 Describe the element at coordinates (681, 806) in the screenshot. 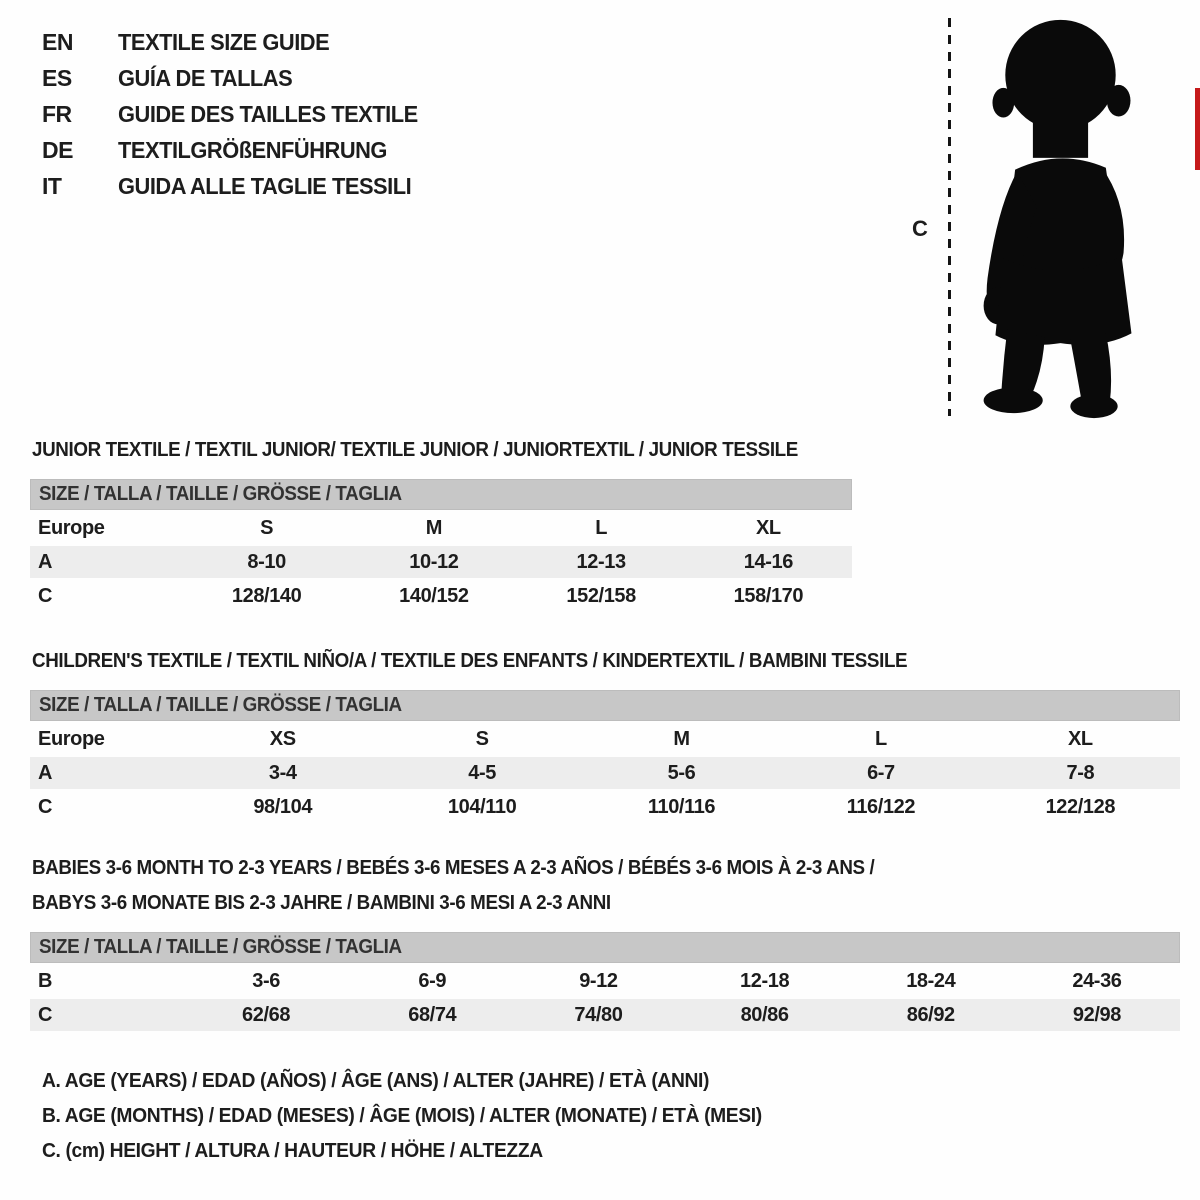

I see `table-cell: 110/116` at that location.